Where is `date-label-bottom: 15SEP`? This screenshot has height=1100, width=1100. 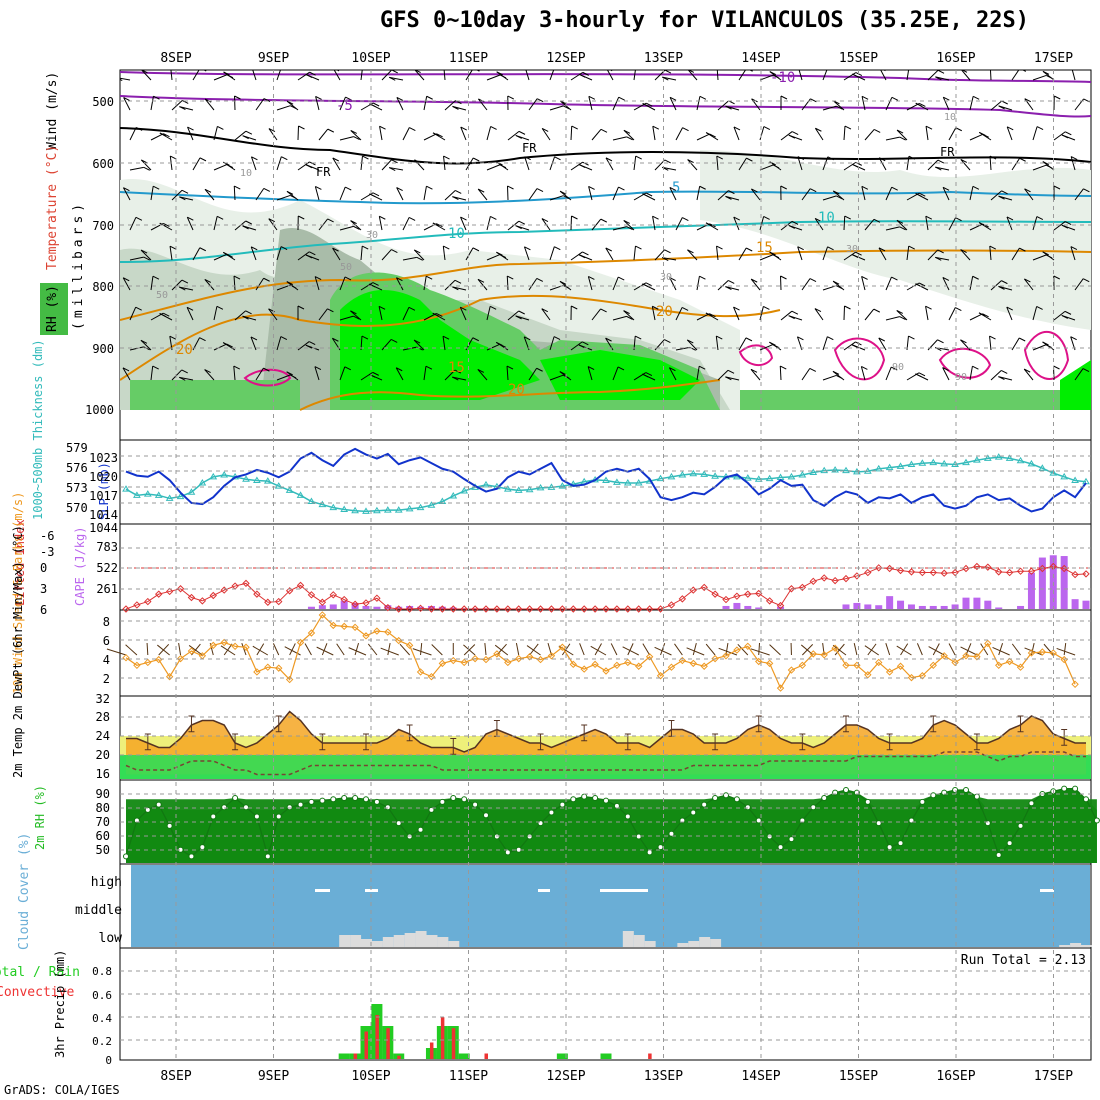
date-label-bottom: 15SEP is located at coordinates (858, 1076).